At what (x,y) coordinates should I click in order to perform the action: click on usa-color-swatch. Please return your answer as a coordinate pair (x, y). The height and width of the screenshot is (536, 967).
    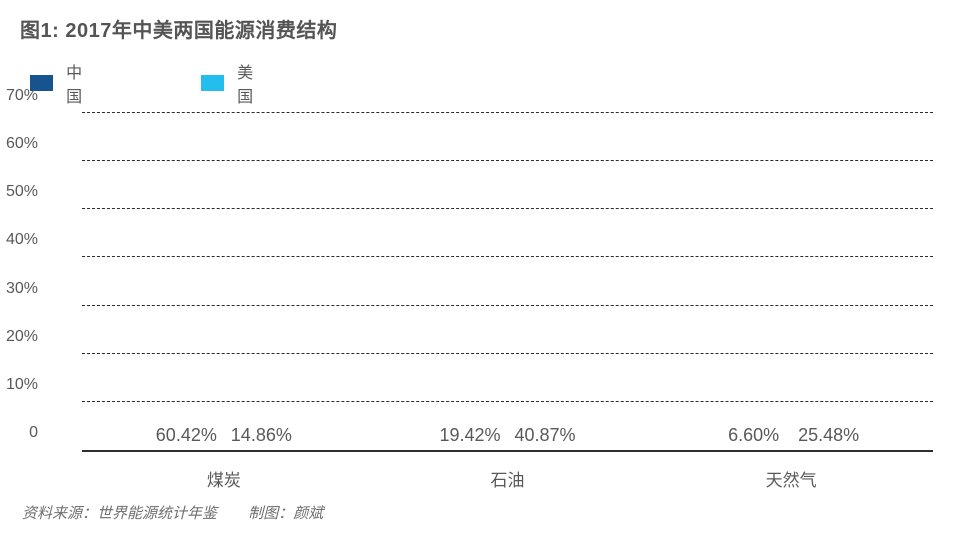
    Looking at the image, I should click on (213, 83).